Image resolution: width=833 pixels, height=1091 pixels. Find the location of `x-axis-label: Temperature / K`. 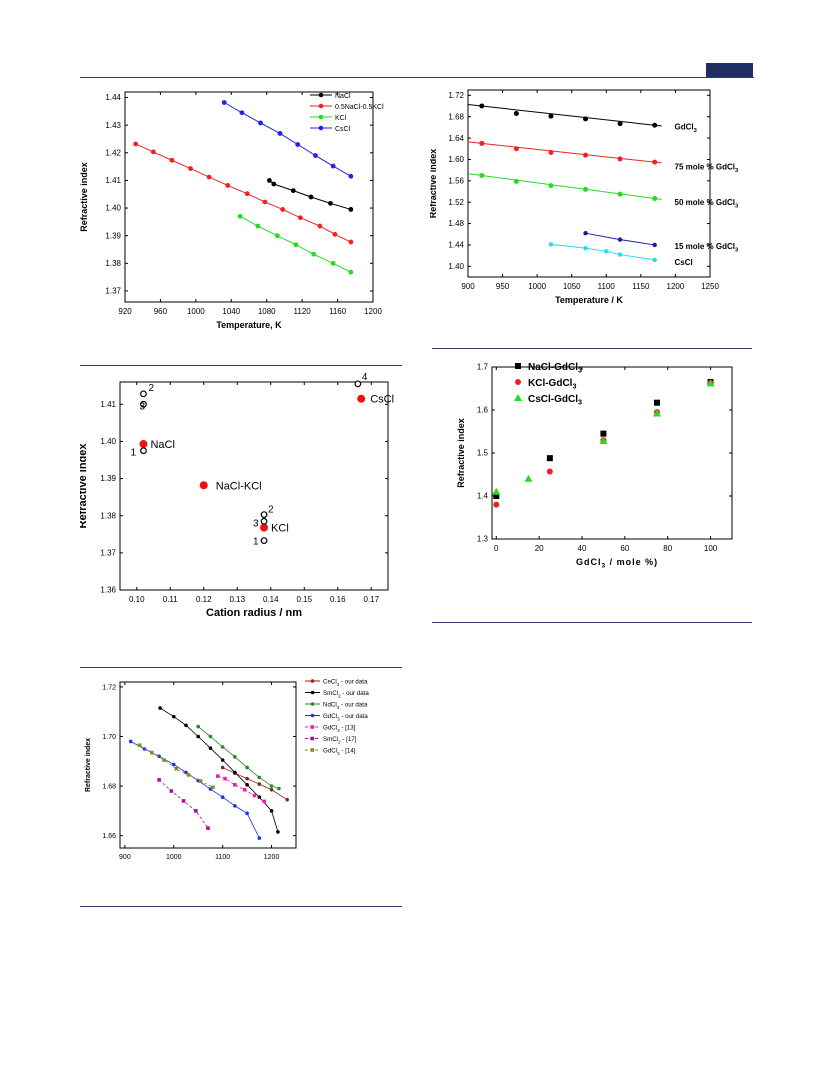

x-axis-label: Temperature / K is located at coordinates (589, 300).